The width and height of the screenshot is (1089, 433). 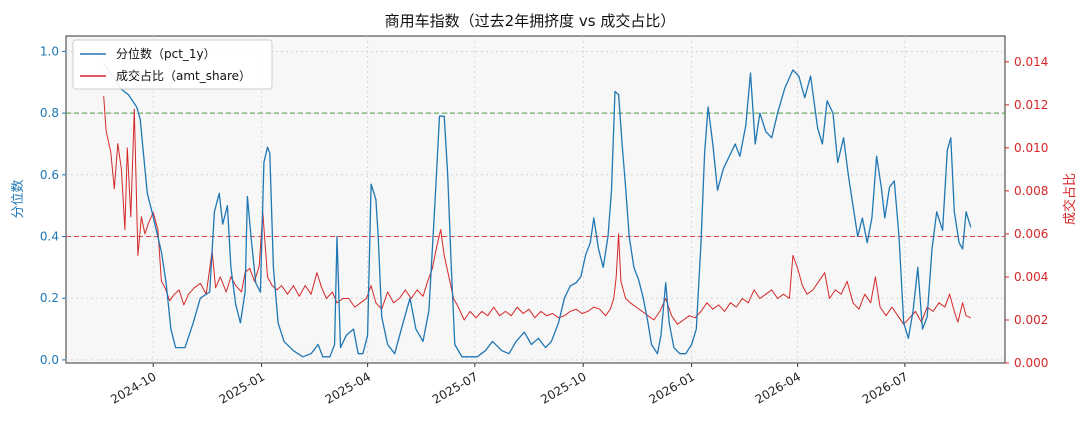 I want to click on y-tick-label-left: 0.2, so click(x=49, y=298).